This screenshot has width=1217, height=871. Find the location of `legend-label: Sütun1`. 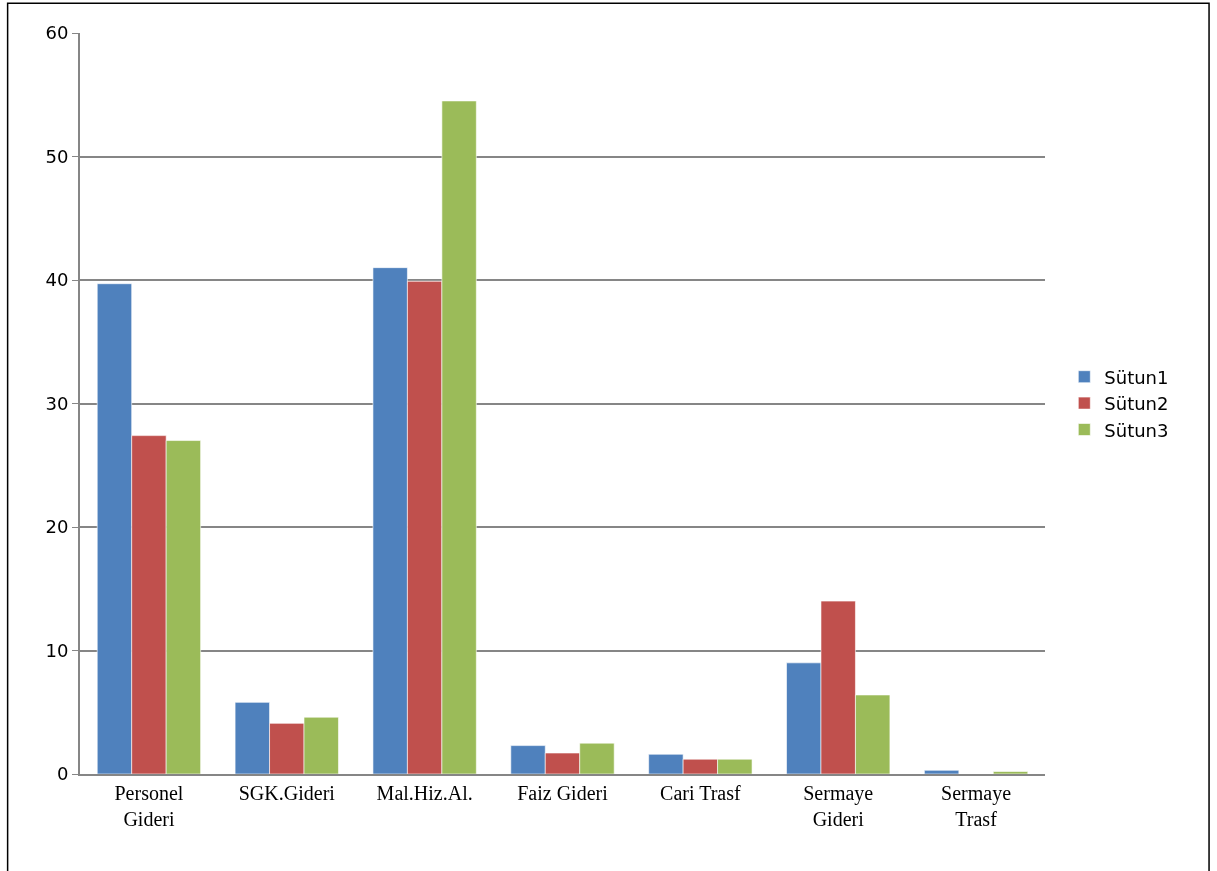

legend-label: Sütun1 is located at coordinates (1136, 377).